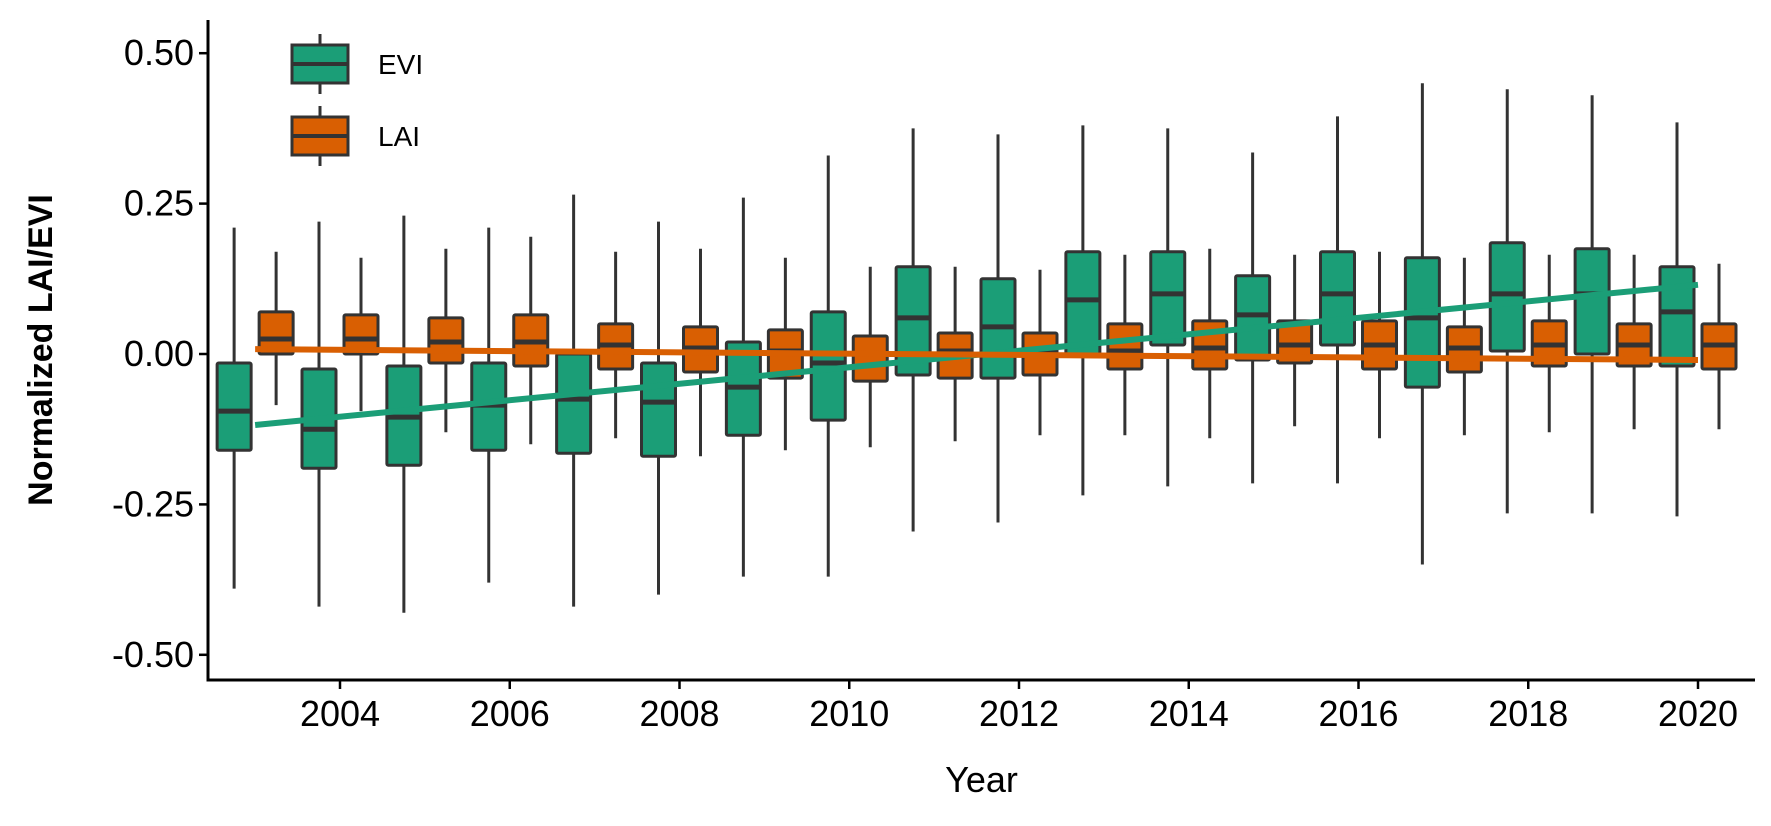 The image size is (1771, 826). I want to click on evi-box-2014, so click(1168, 307).